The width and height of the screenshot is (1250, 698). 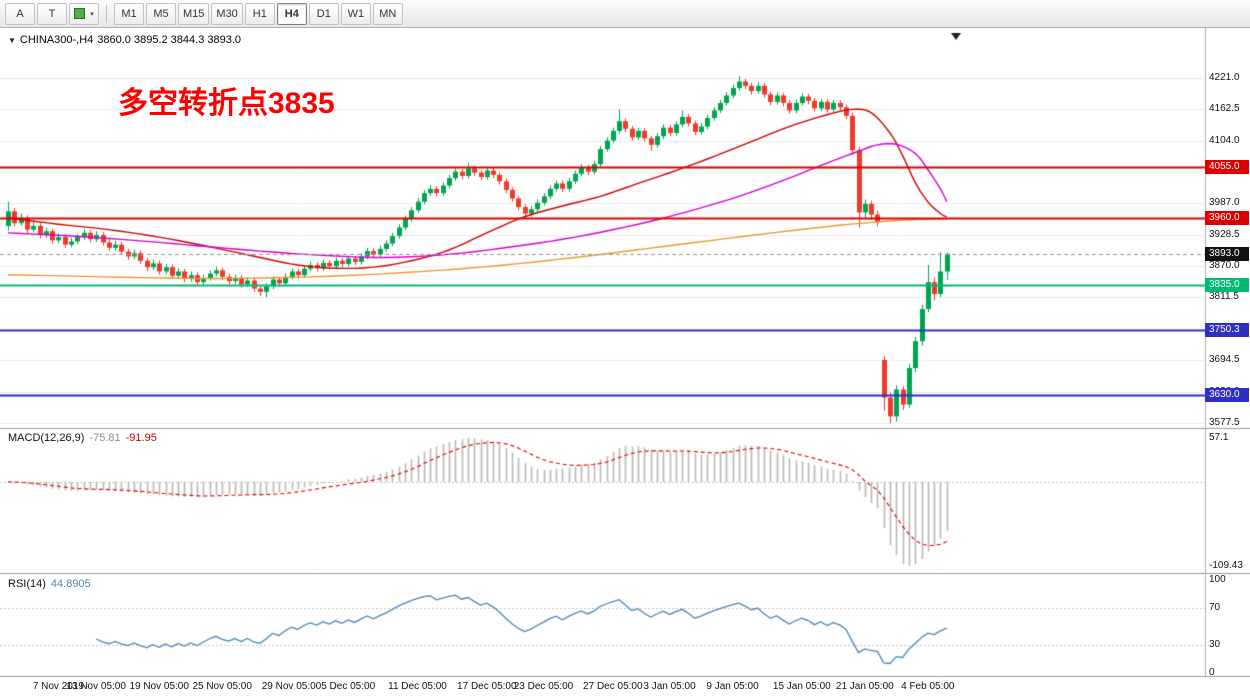 I want to click on axis-label: 3811.5, so click(x=1224, y=297).